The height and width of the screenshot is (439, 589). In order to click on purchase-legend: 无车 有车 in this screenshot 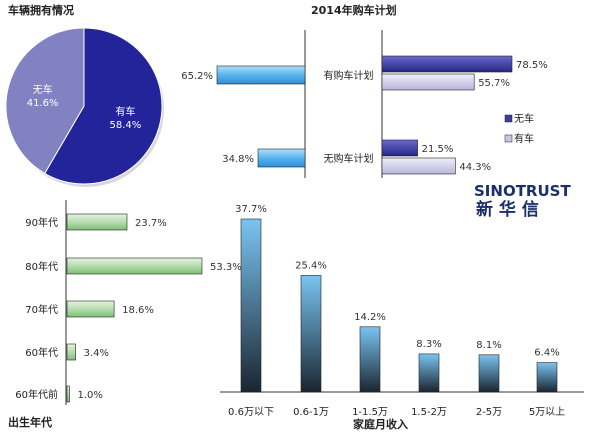, I will do `click(519, 128)`.